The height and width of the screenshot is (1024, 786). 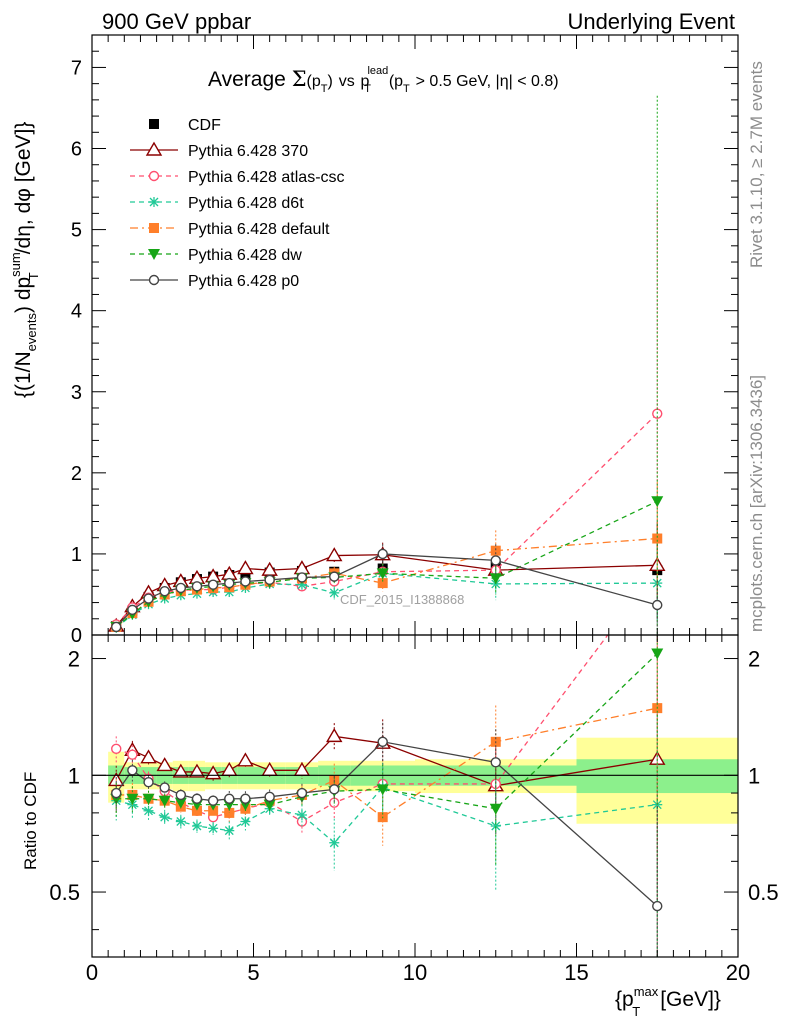 What do you see at coordinates (756, 503) in the screenshot?
I see `mcplots-text: mcplots.cern.ch [arXiv:1306.3436]` at bounding box center [756, 503].